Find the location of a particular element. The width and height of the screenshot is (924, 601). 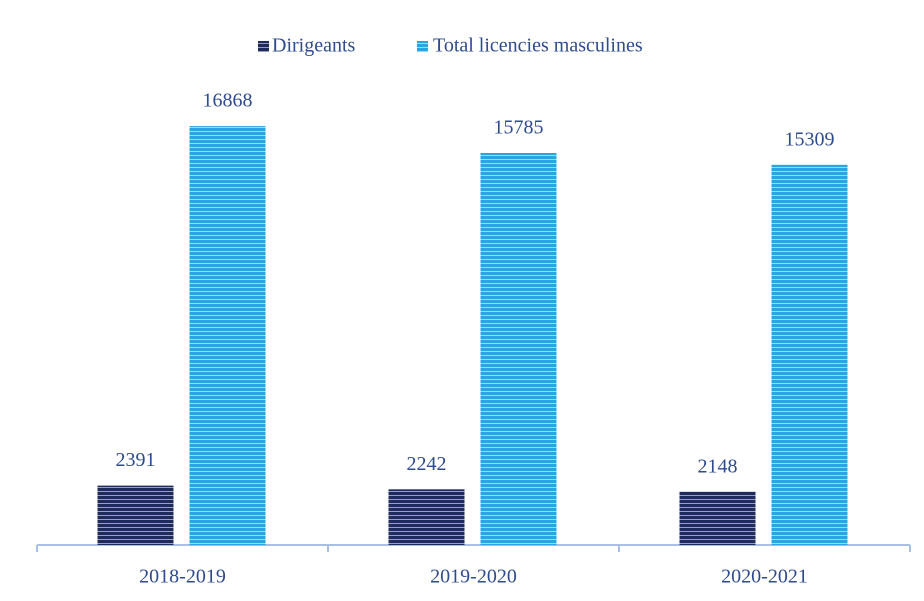

data-label: 2148 is located at coordinates (718, 466).